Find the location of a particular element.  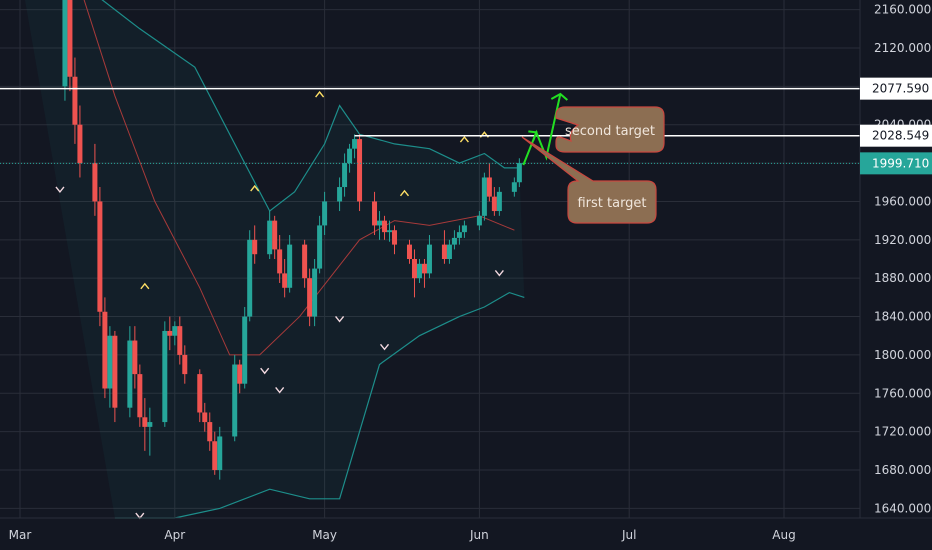

target-level-label: 2077.590 is located at coordinates (900, 89).